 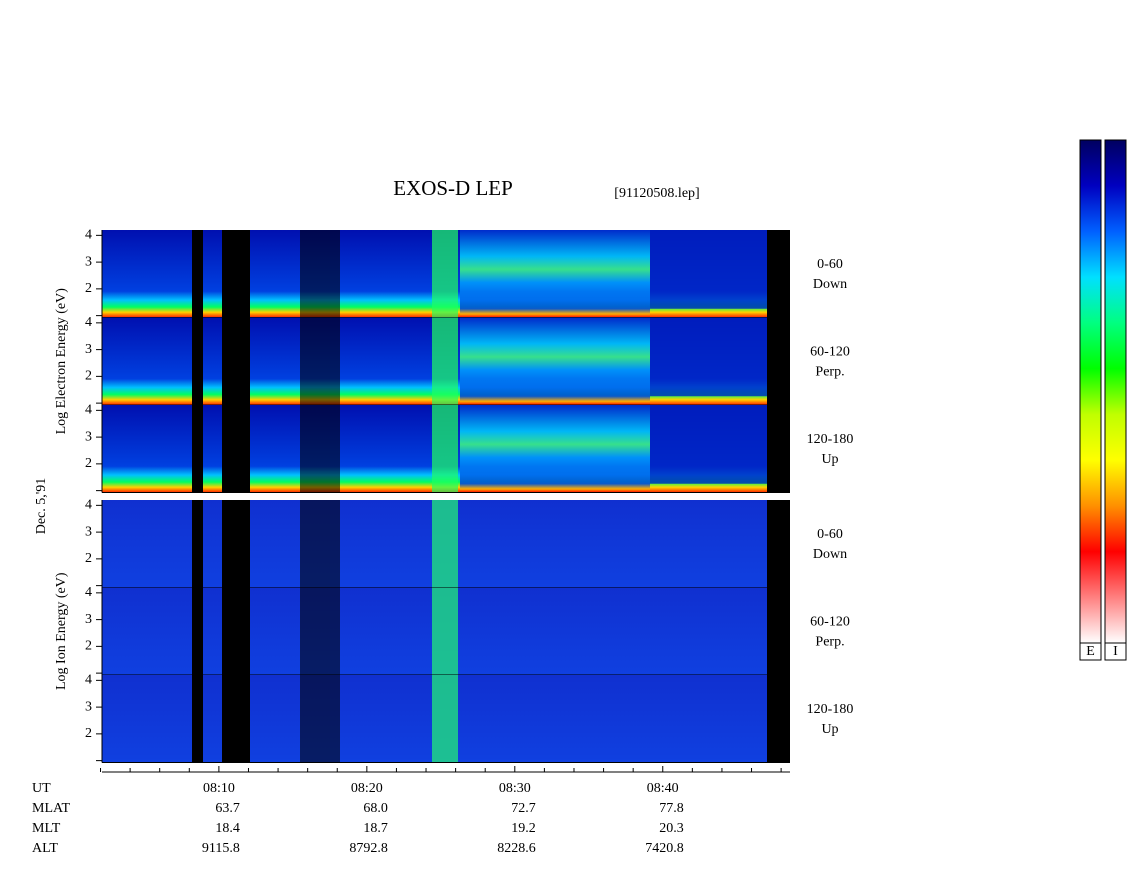 I want to click on colorbar-label: E, so click(x=1090, y=651).